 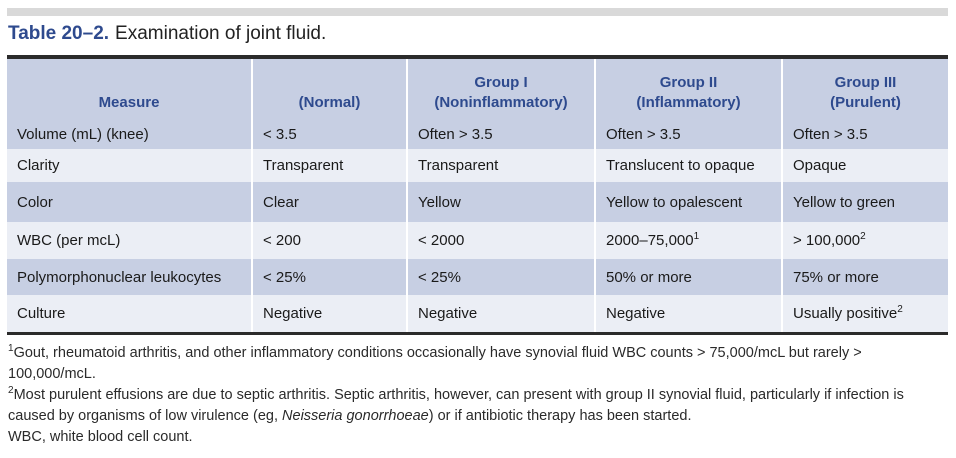 What do you see at coordinates (329, 165) in the screenshot?
I see `cell-normal: Transparent` at bounding box center [329, 165].